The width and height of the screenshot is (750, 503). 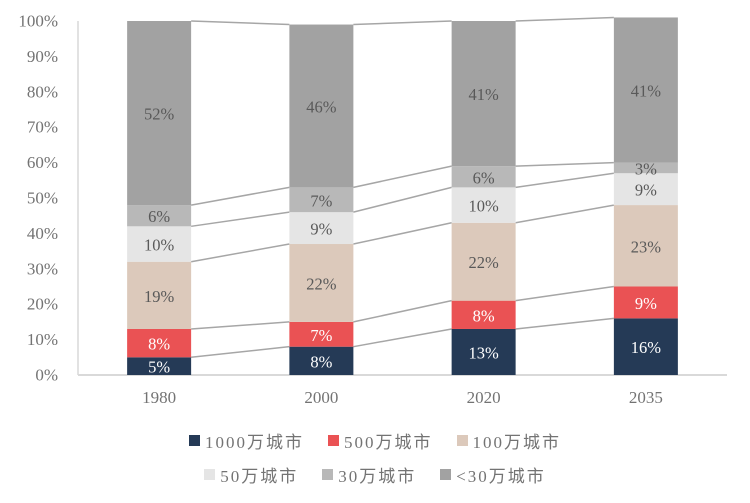 I want to click on y-tick-label: 80%, so click(x=42, y=91).